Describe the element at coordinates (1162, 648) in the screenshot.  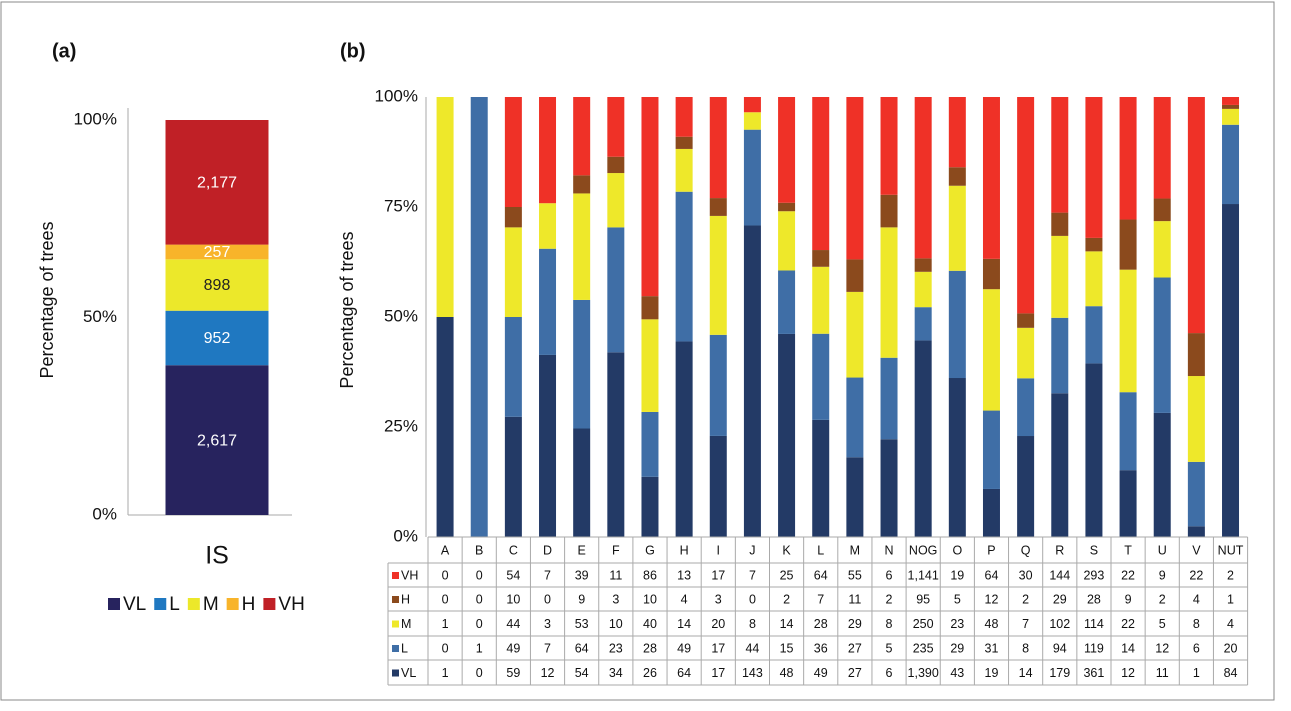
I see `table-cell: 12` at that location.